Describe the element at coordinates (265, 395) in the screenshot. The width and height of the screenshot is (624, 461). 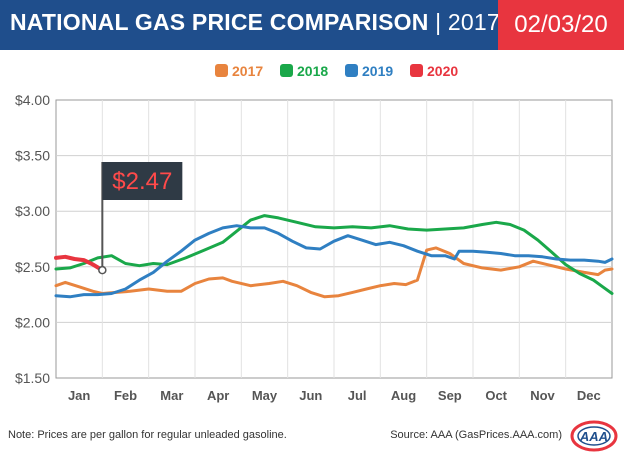
I see `x-tick-label: May` at that location.